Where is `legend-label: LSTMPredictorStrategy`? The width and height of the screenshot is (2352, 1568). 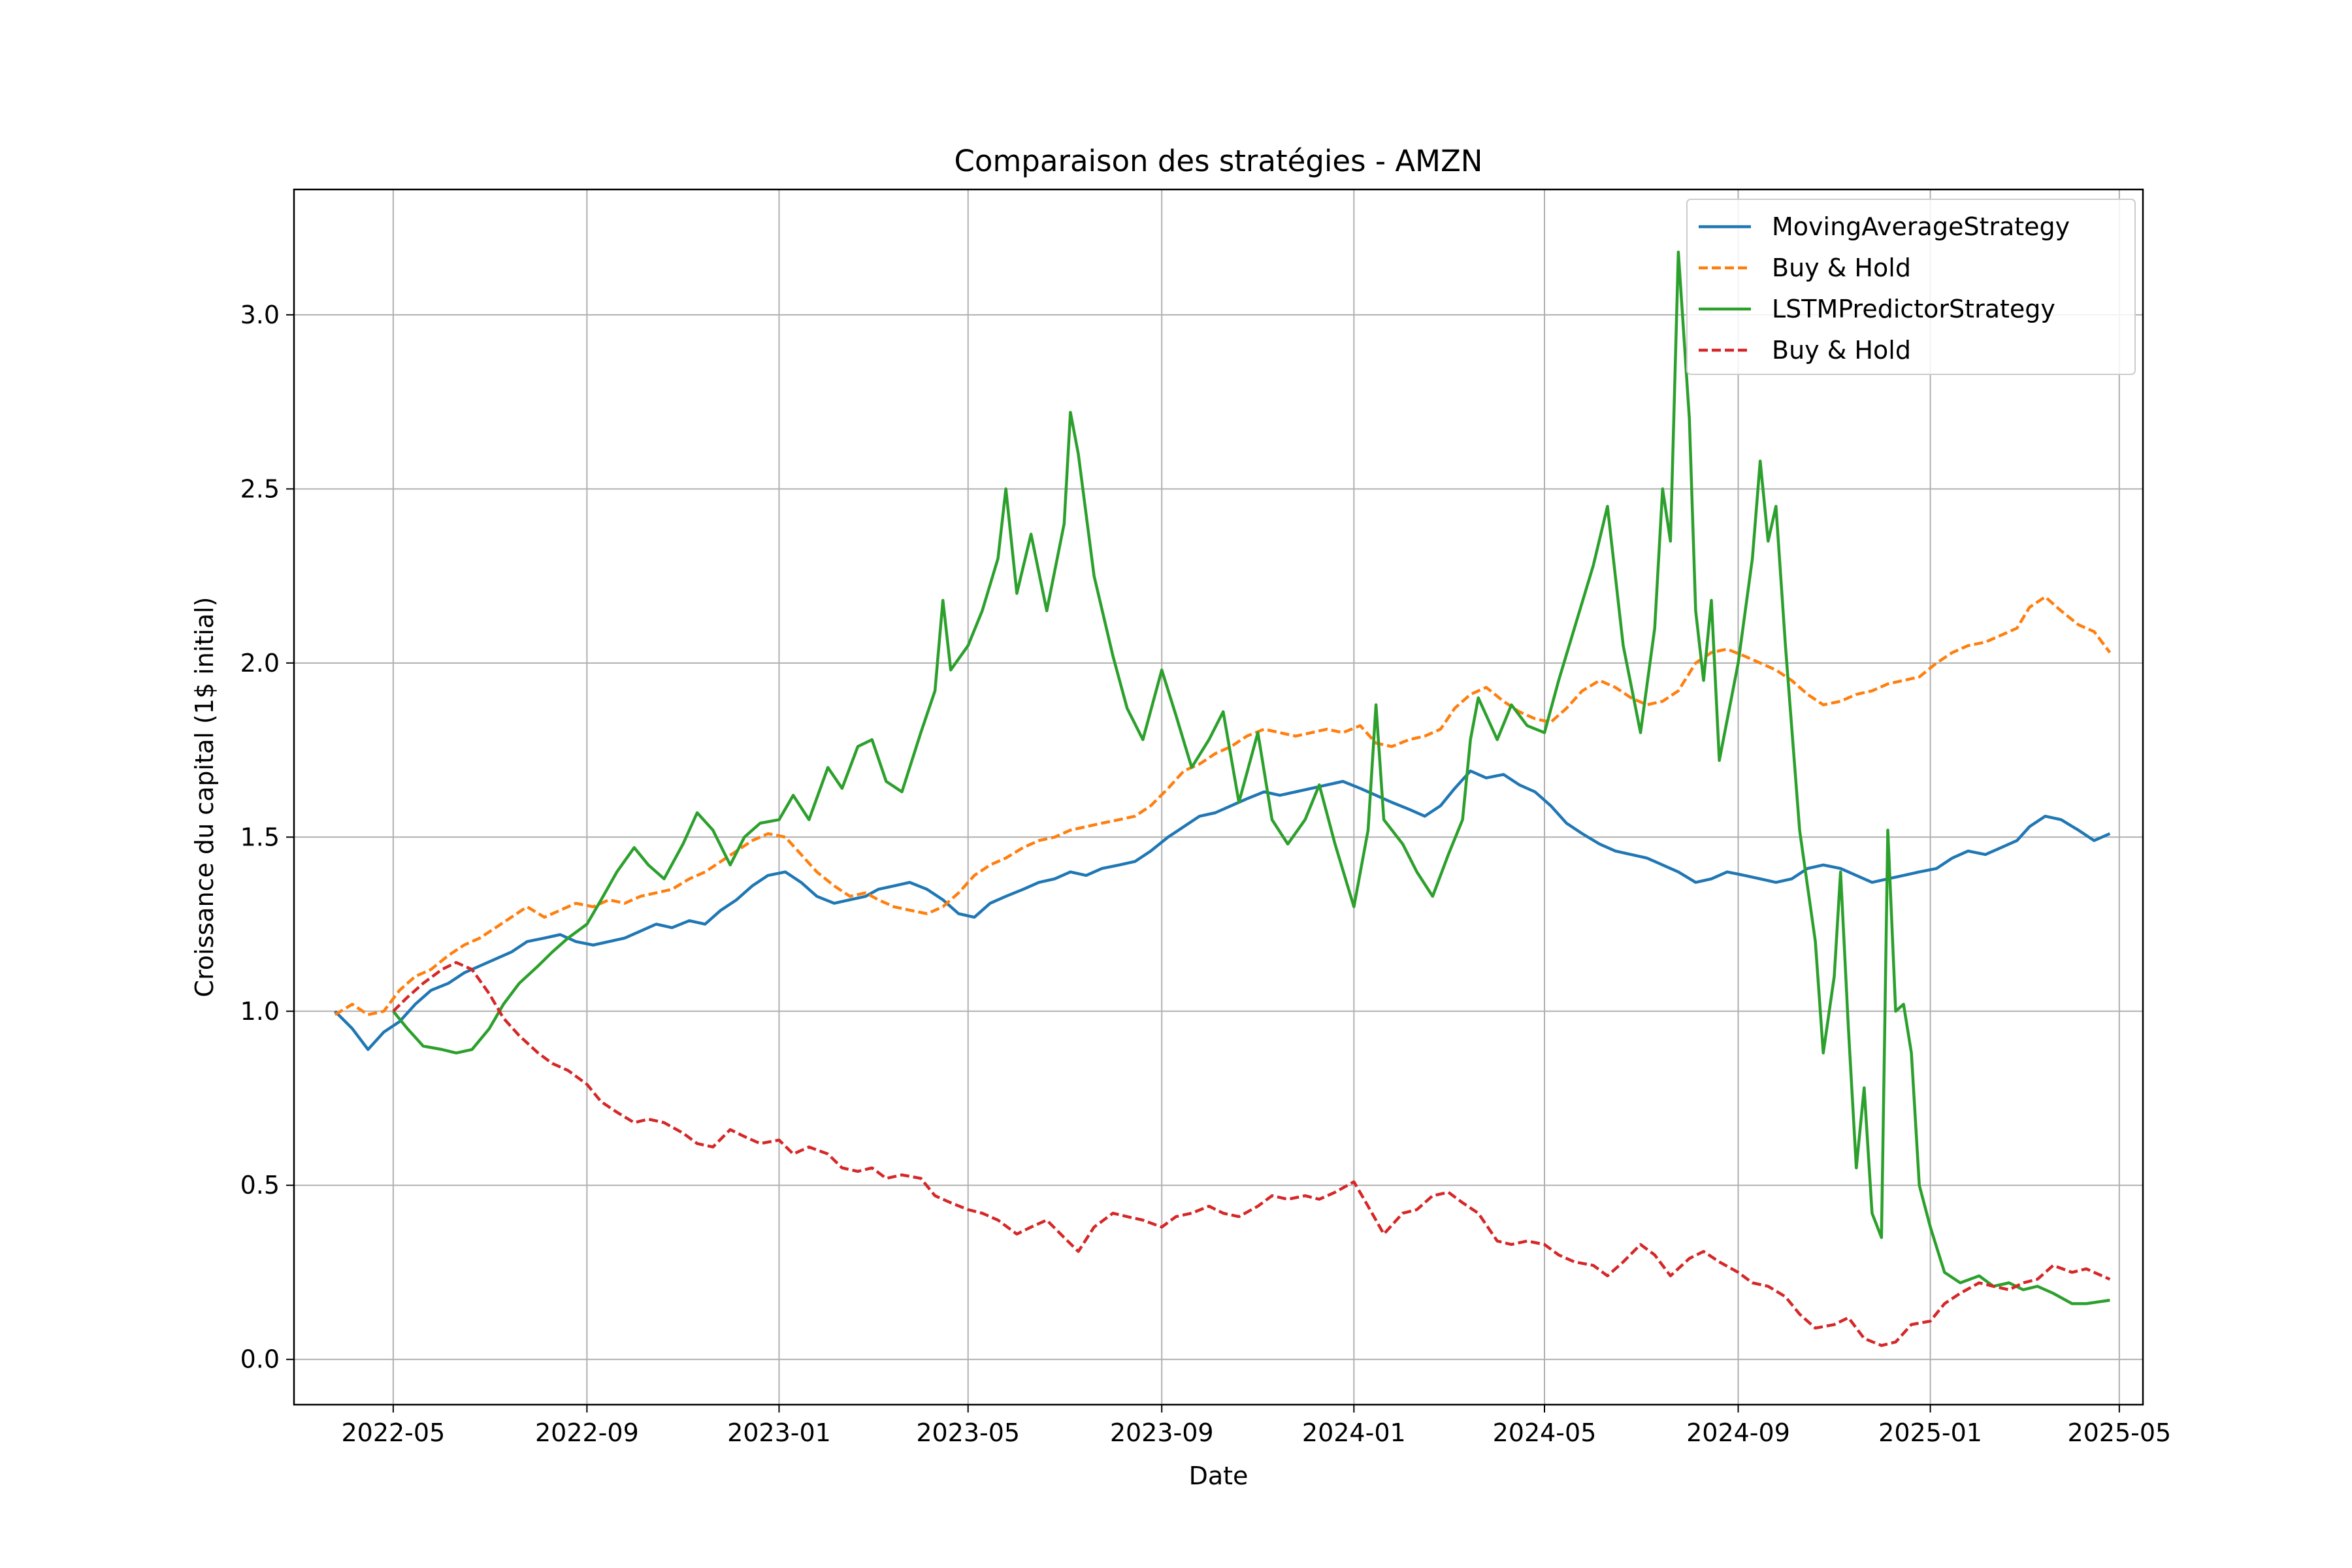
legend-label: LSTMPredictorStrategy is located at coordinates (1913, 309).